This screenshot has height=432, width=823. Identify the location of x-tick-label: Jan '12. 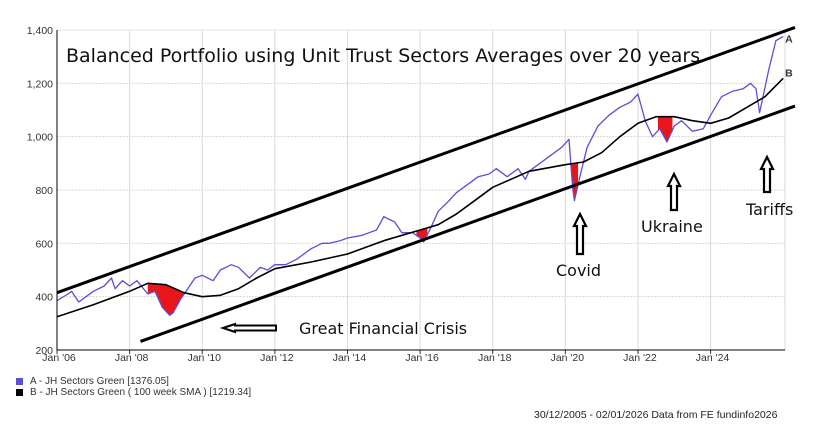
(277, 358).